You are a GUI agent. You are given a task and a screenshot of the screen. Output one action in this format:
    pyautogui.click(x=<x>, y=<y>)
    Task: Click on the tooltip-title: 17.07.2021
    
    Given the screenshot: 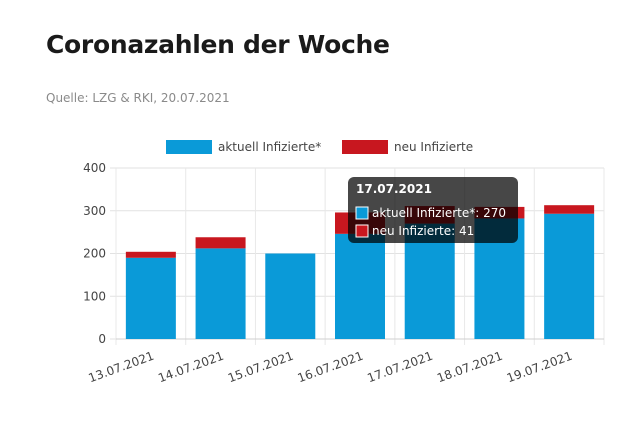 What is the action you would take?
    pyautogui.click(x=394, y=189)
    